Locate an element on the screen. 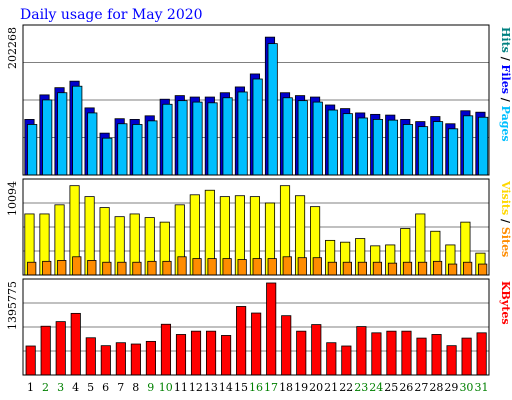  day-label: 23 is located at coordinates (361, 387).